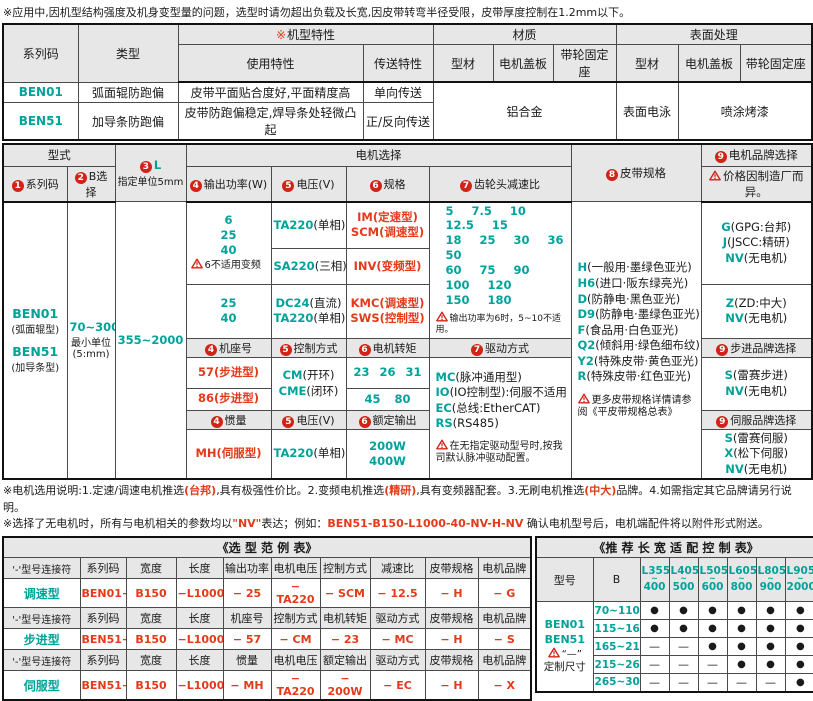 The image size is (813, 701). Describe the element at coordinates (616, 683) in the screenshot. I see `b-range-value: 265~300` at that location.